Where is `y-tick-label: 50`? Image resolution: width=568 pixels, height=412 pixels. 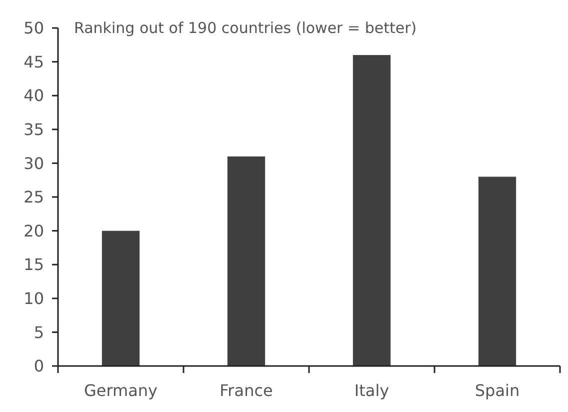
y-tick-label: 50 is located at coordinates (34, 28).